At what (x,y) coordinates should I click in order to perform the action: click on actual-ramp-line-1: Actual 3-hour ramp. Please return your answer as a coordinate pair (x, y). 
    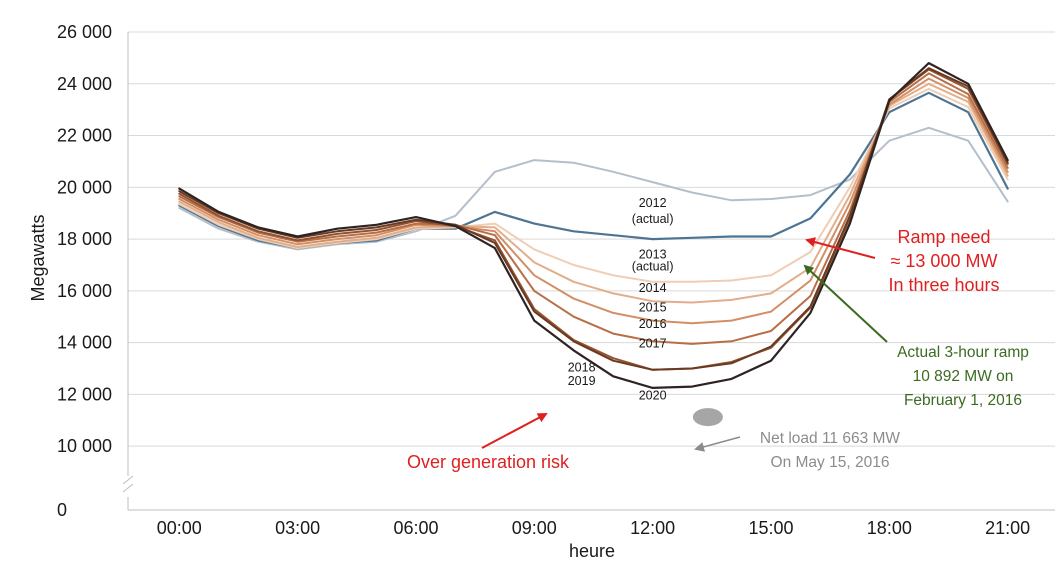
    Looking at the image, I should click on (963, 352).